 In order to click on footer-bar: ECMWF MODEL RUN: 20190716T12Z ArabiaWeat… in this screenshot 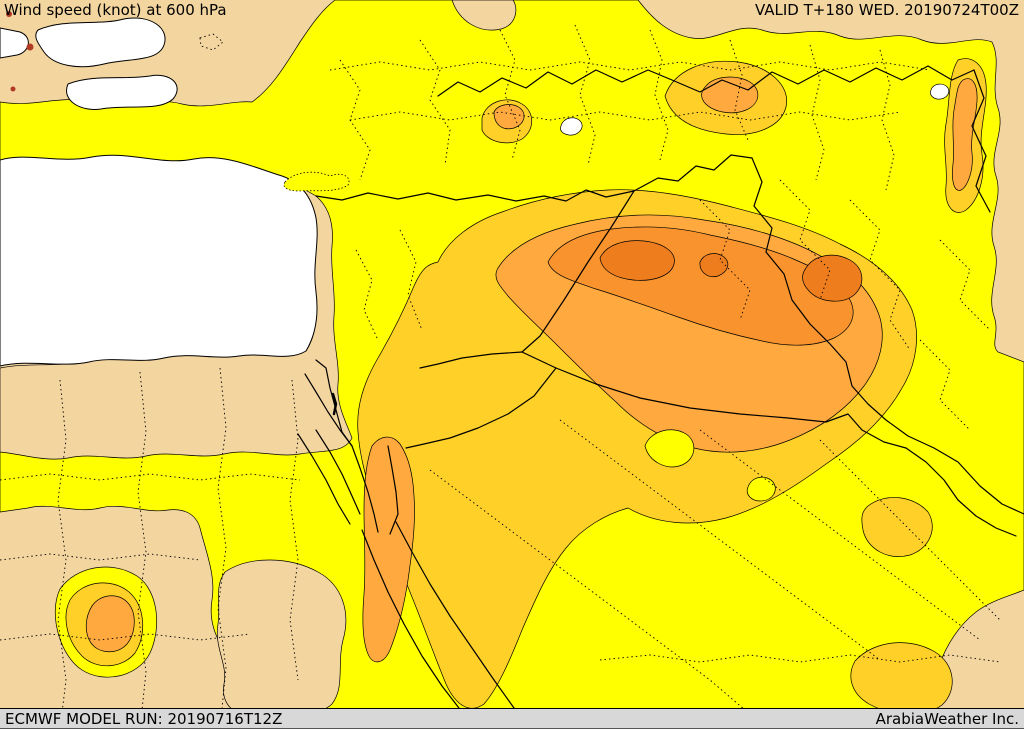, I will do `click(512, 718)`.